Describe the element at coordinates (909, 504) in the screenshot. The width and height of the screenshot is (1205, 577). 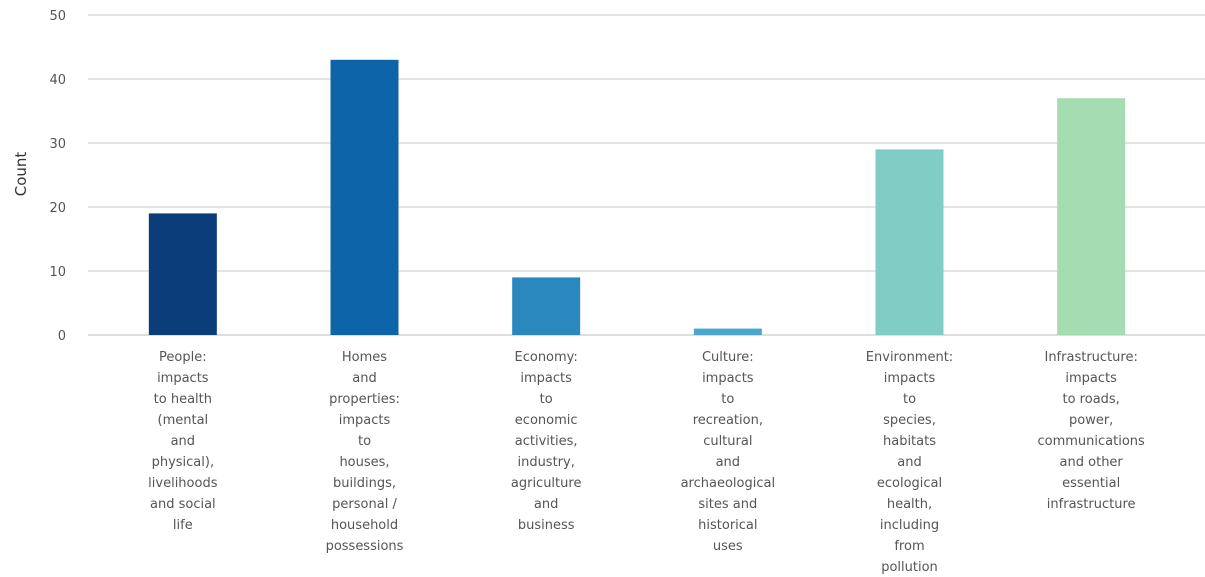
I see `x-category-label-line: health,` at that location.